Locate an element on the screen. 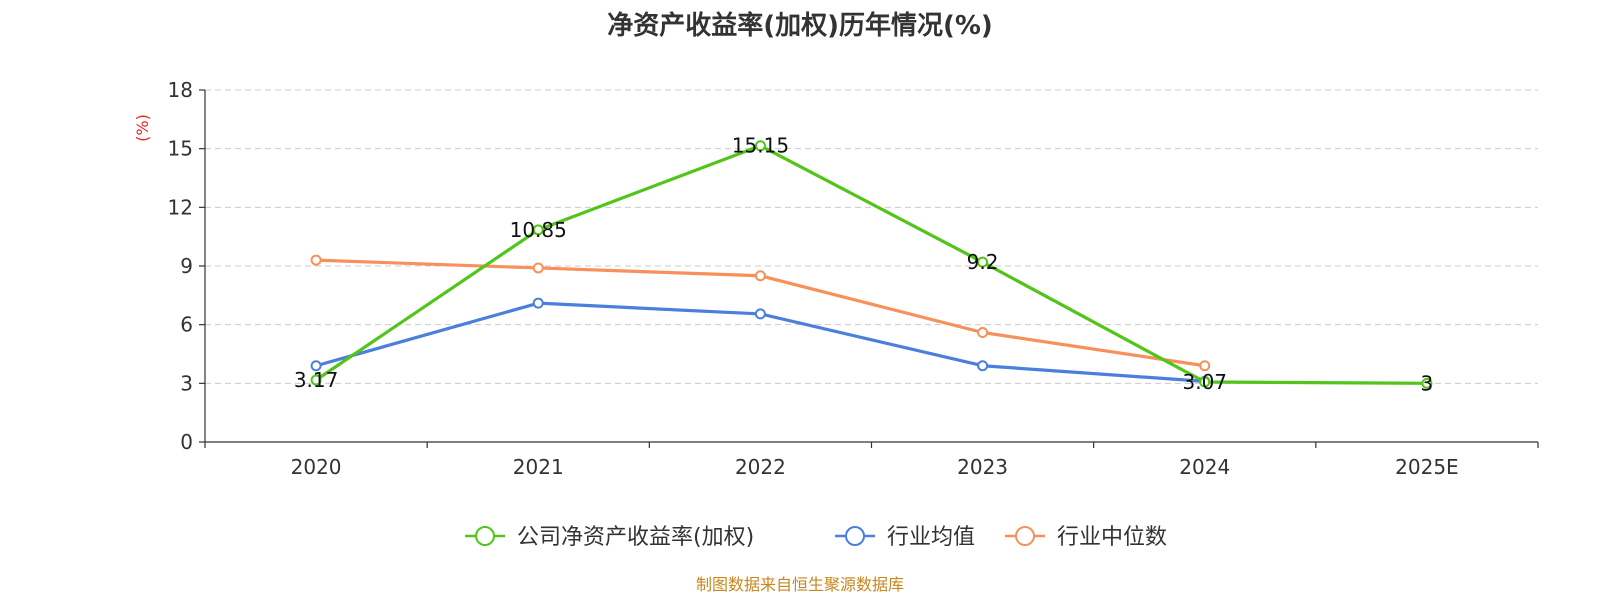  data-label: 9.2 is located at coordinates (983, 262).